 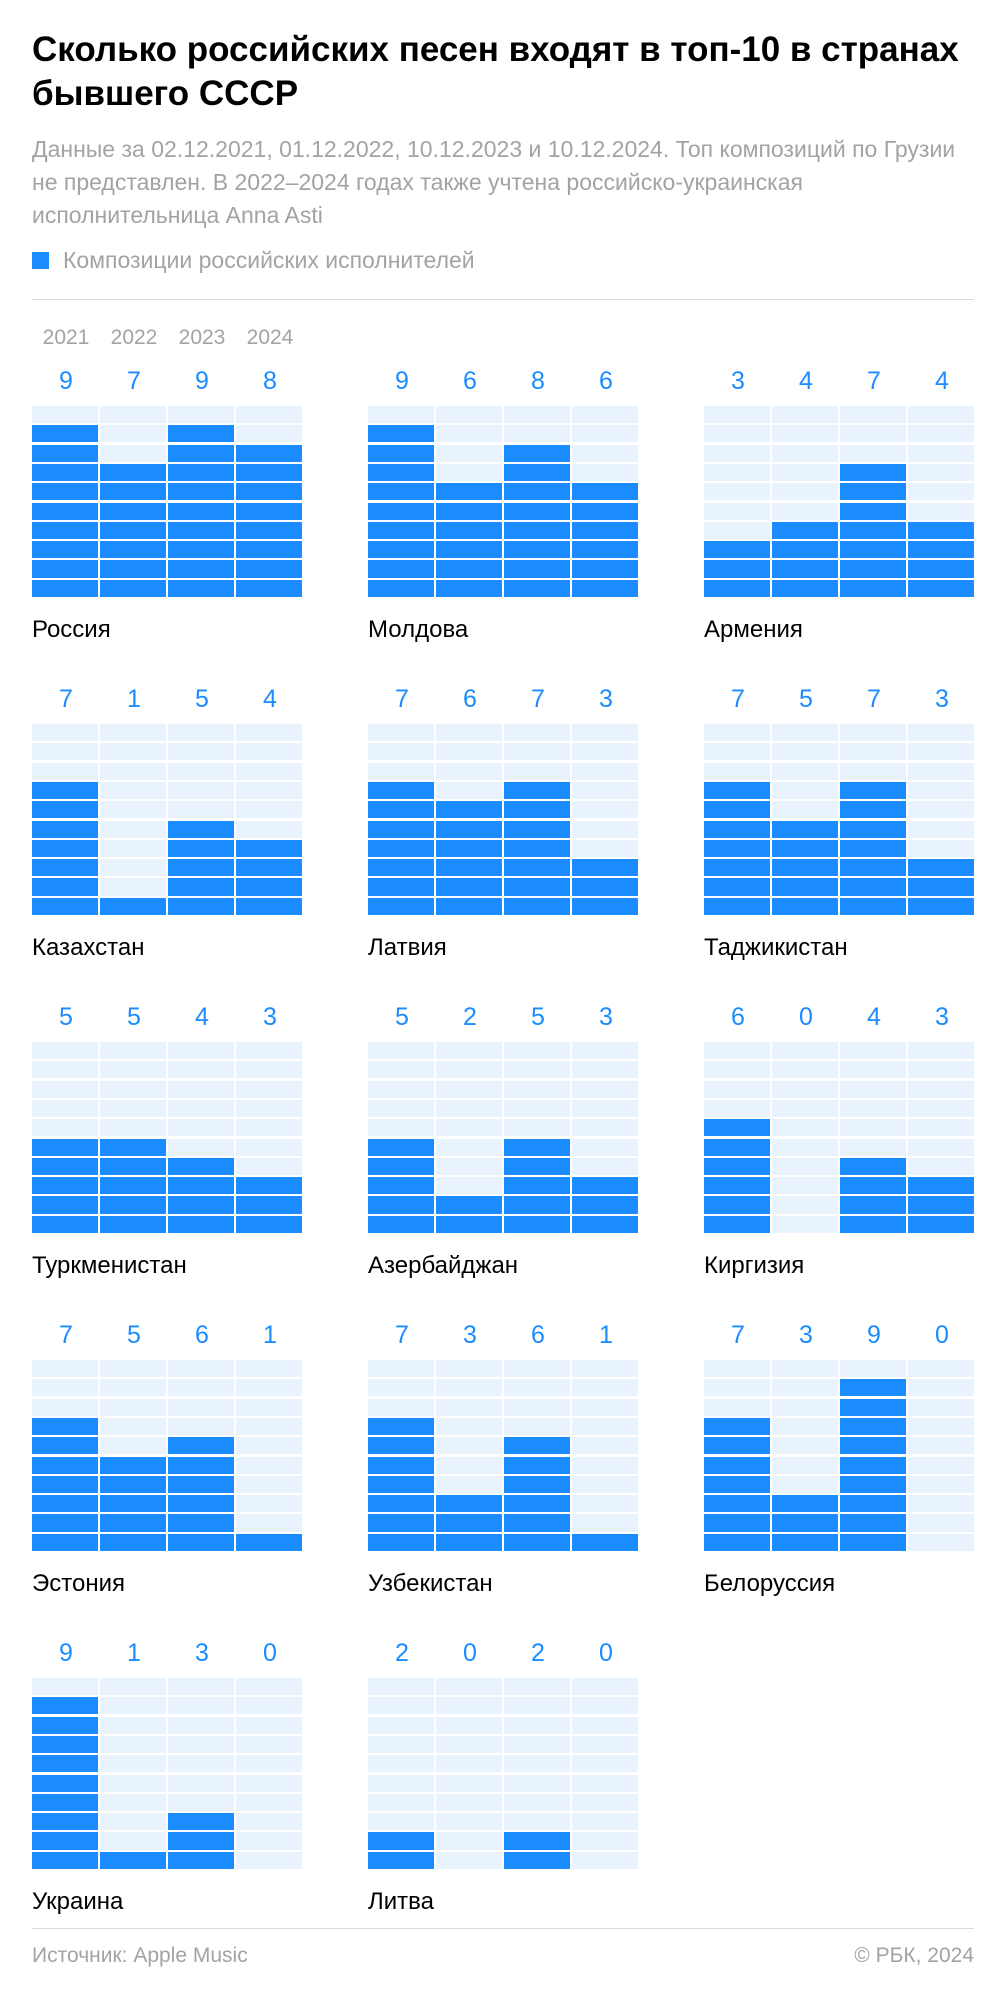 I want to click on country-name: Туркменистан, so click(x=109, y=1265).